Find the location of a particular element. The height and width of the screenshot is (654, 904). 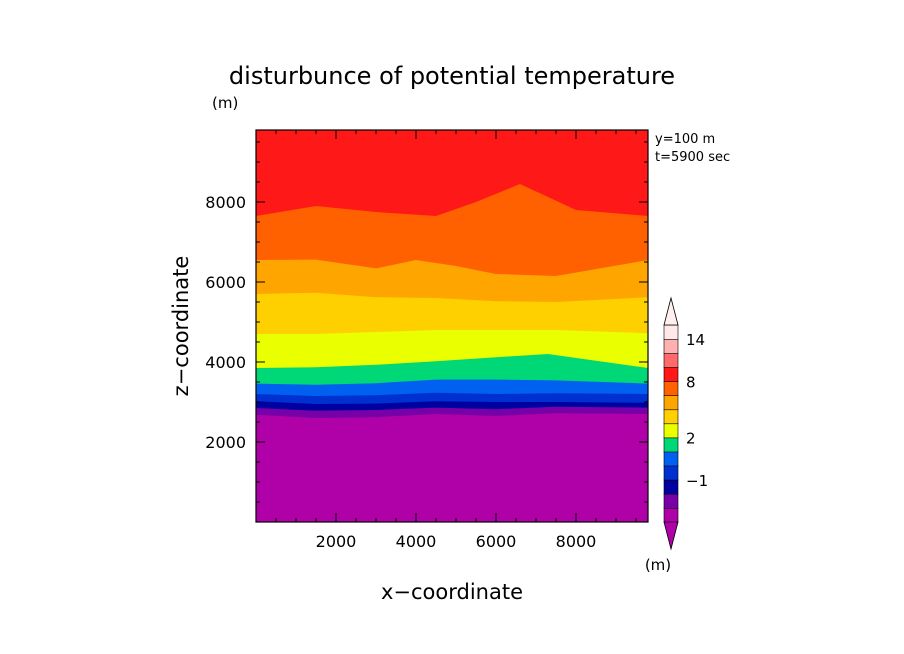

colorbar-top-arrow is located at coordinates (671, 311).